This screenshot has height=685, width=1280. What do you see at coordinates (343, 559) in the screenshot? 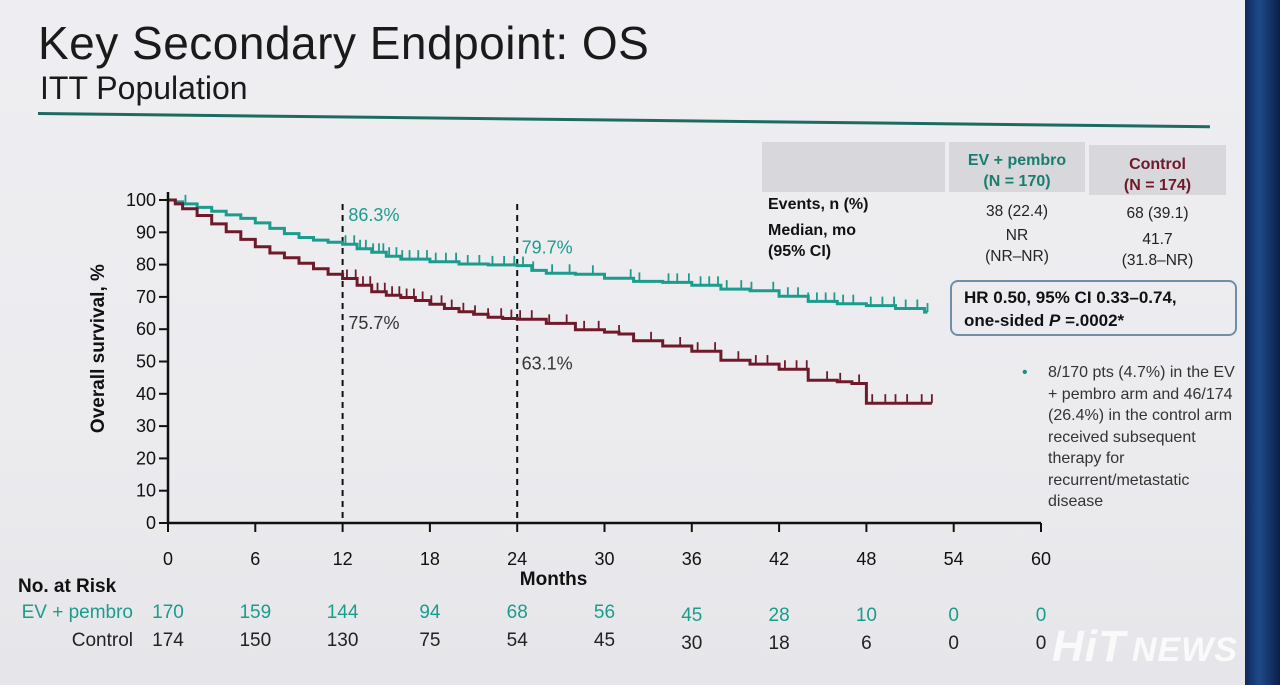
I see `x-tick-label-12: 12` at bounding box center [343, 559].